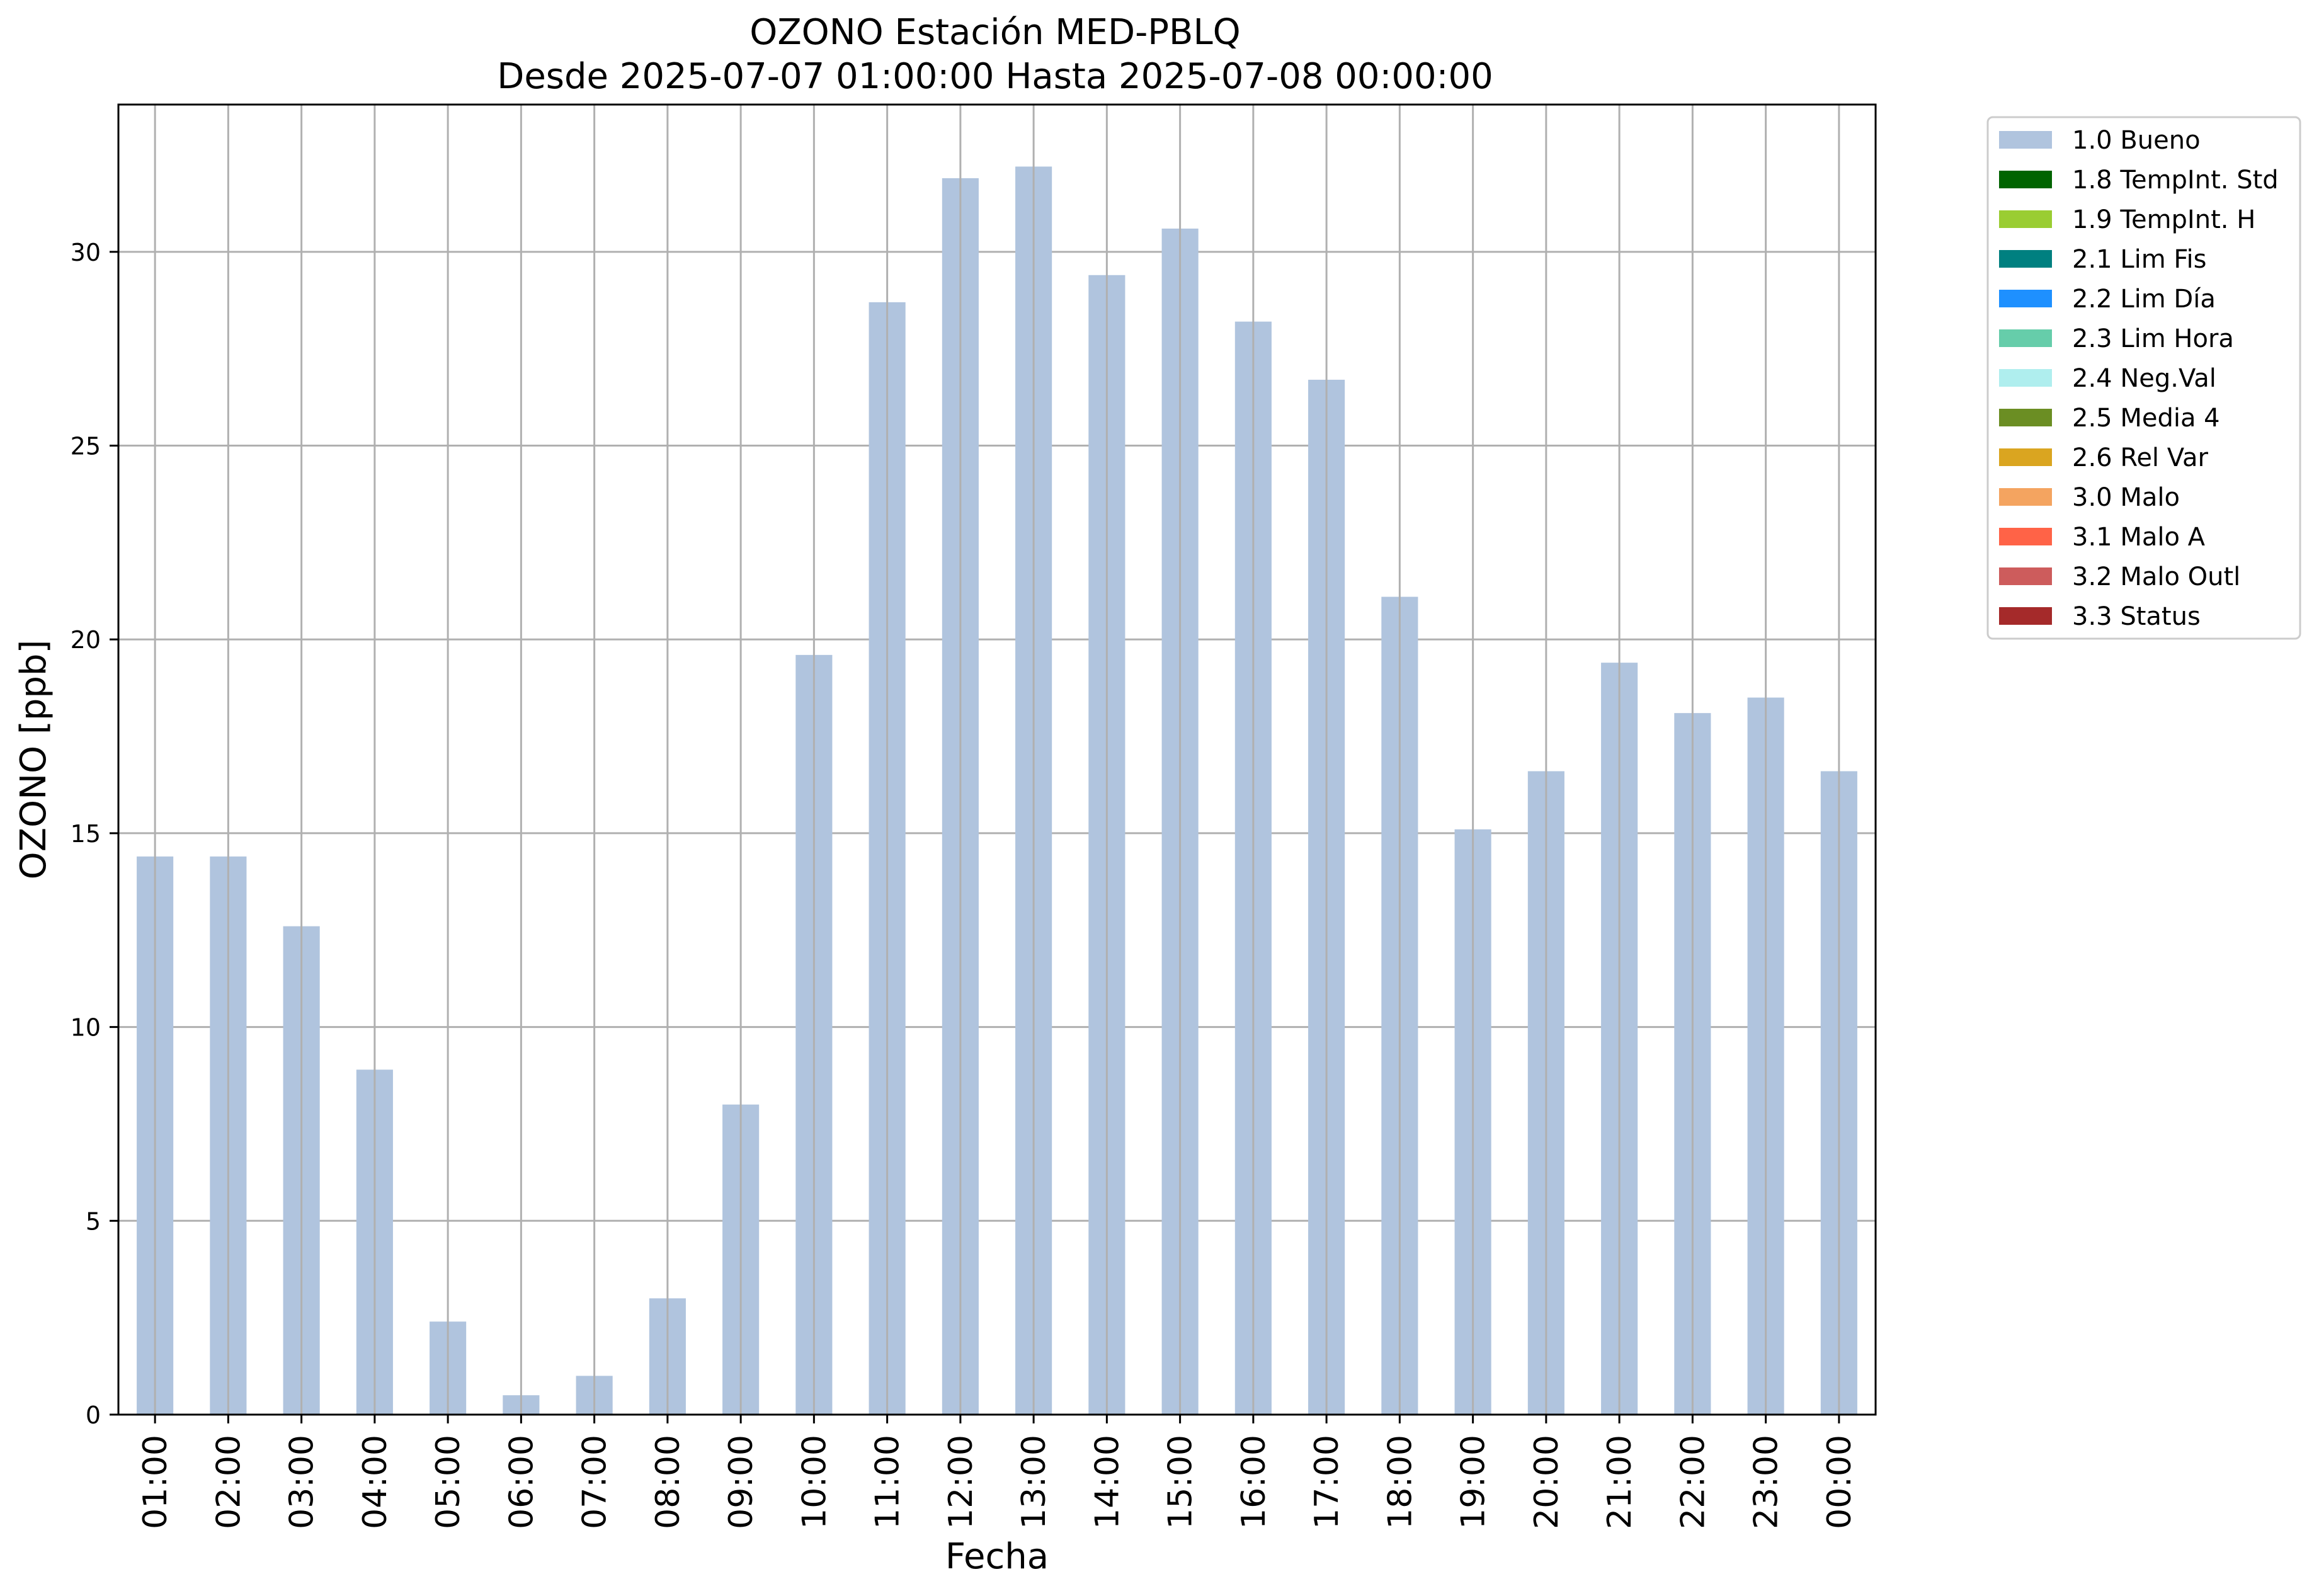 This screenshot has width=2319, height=1596. What do you see at coordinates (1693, 1482) in the screenshot?
I see `x-tick-label: 22:00` at bounding box center [1693, 1482].